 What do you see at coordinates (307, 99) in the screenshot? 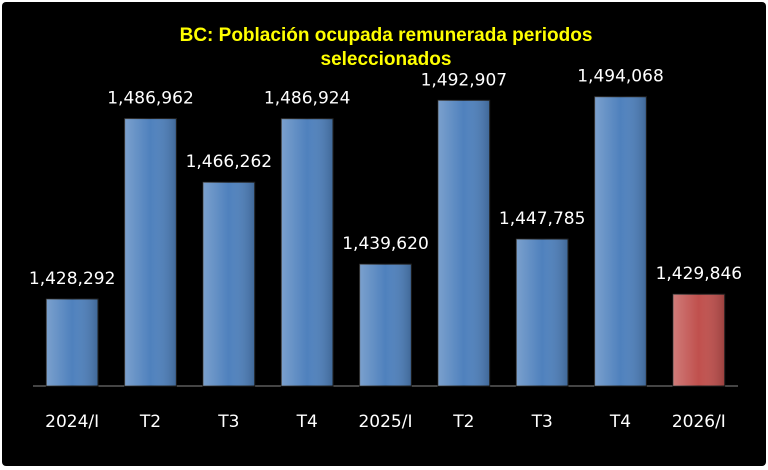
I see `value-label: 1,486,924` at bounding box center [307, 99].